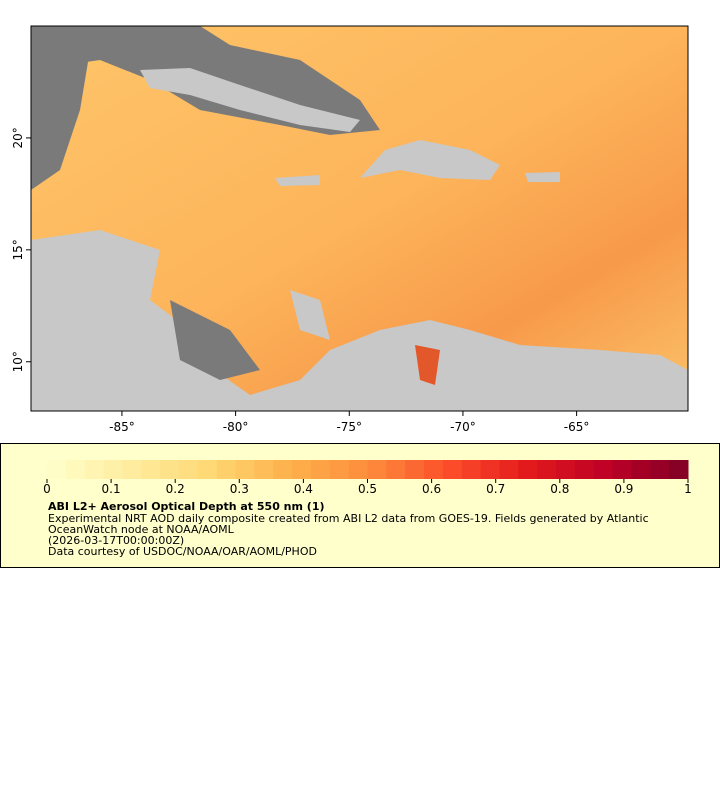 This screenshot has width=720, height=804. Describe the element at coordinates (47, 489) in the screenshot. I see `colorbar-tick-label: 0` at that location.